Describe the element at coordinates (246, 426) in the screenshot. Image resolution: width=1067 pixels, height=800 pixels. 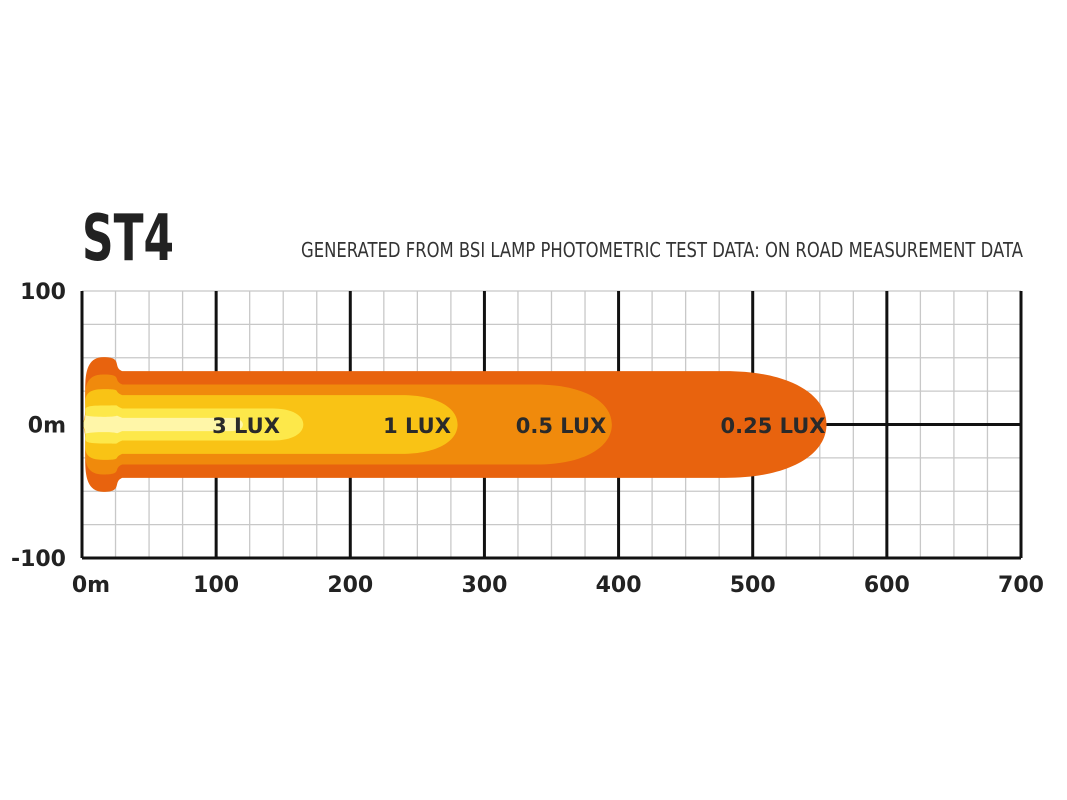
I see `zone-label-3-lux: 3 LUX` at that location.